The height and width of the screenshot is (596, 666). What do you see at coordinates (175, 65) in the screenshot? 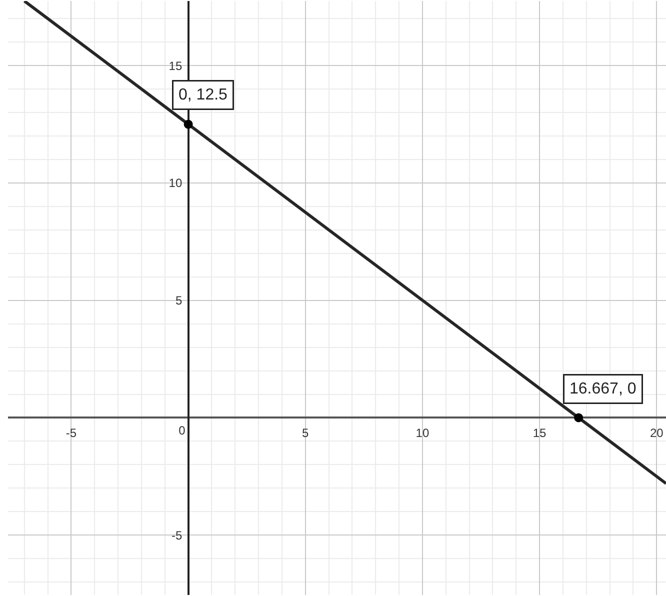
I see `y-tick-label: 15` at bounding box center [175, 65].